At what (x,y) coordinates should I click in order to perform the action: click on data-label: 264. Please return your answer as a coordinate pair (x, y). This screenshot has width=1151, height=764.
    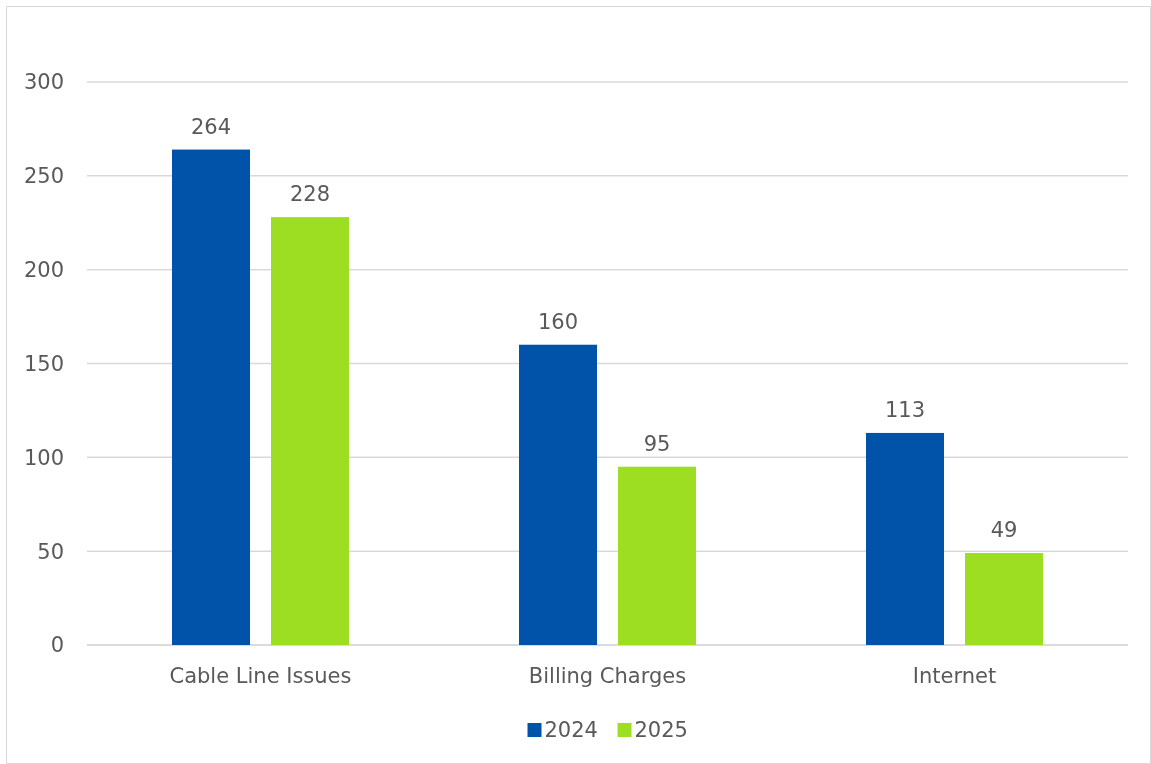
    Looking at the image, I should click on (211, 126).